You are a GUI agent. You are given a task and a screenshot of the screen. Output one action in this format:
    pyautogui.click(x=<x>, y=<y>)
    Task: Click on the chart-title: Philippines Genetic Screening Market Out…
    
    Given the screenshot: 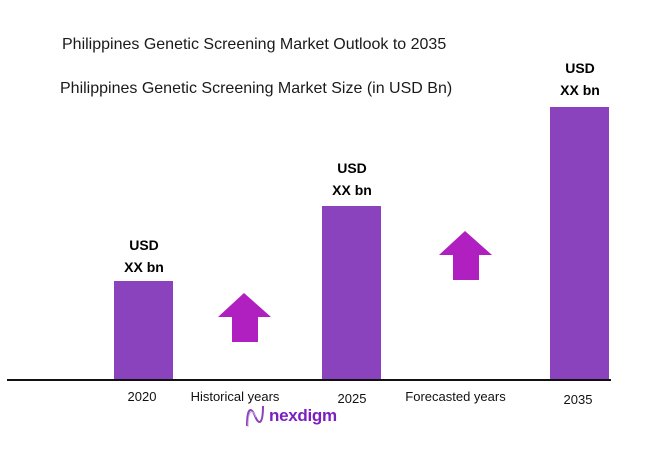 What is the action you would take?
    pyautogui.click(x=254, y=44)
    